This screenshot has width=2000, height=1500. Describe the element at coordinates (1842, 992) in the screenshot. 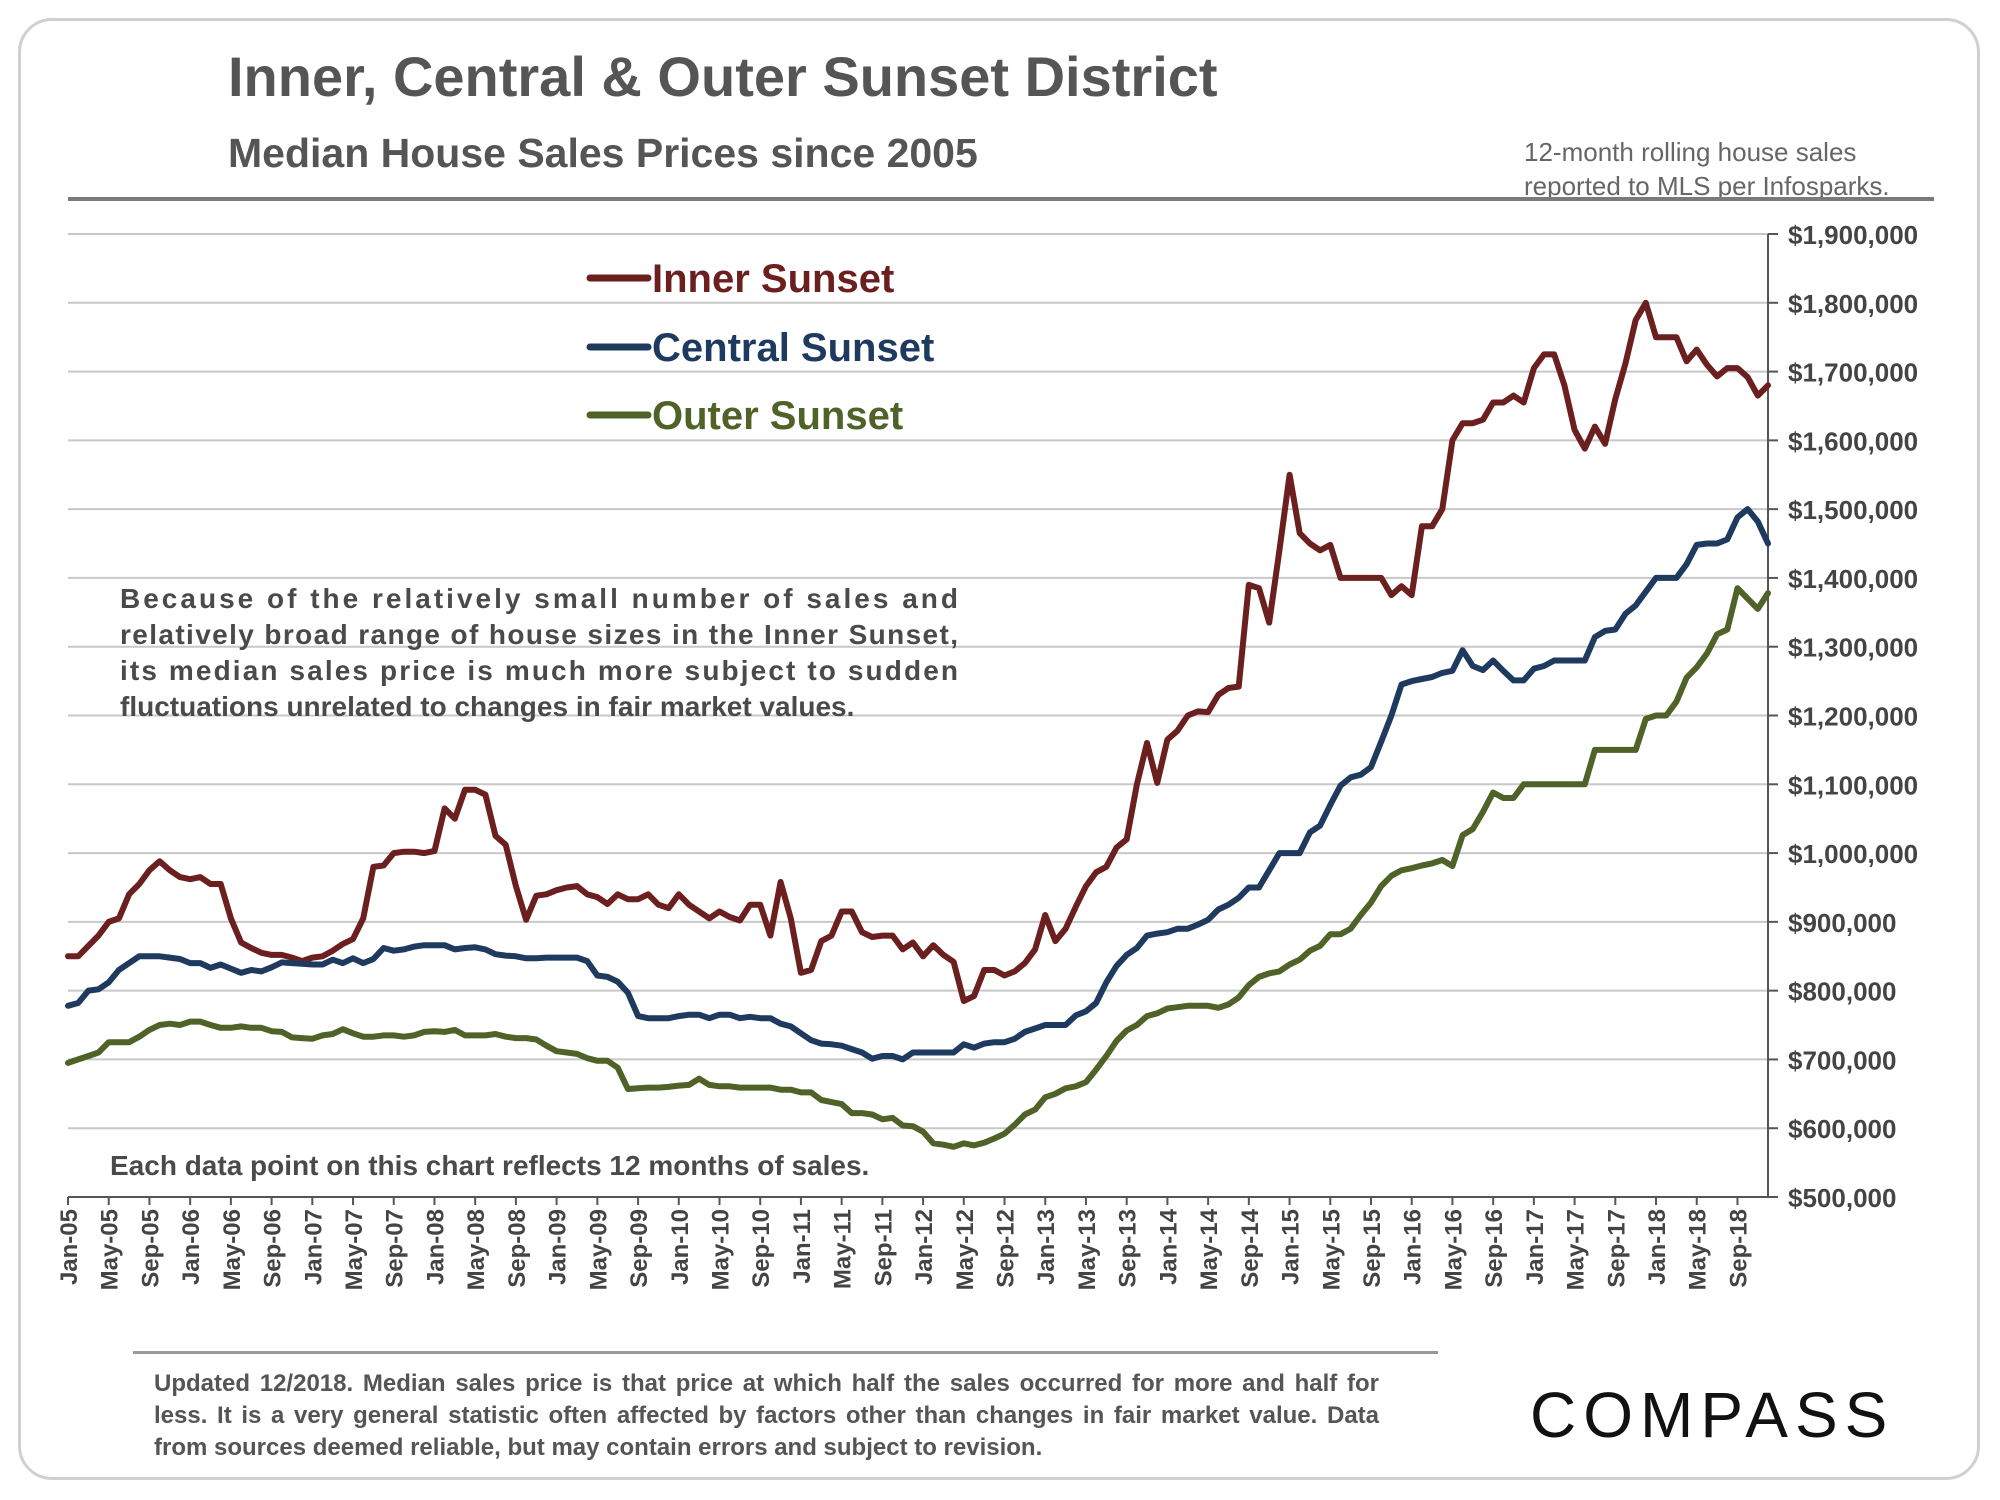

I see `y-tick-label: $800,000` at that location.